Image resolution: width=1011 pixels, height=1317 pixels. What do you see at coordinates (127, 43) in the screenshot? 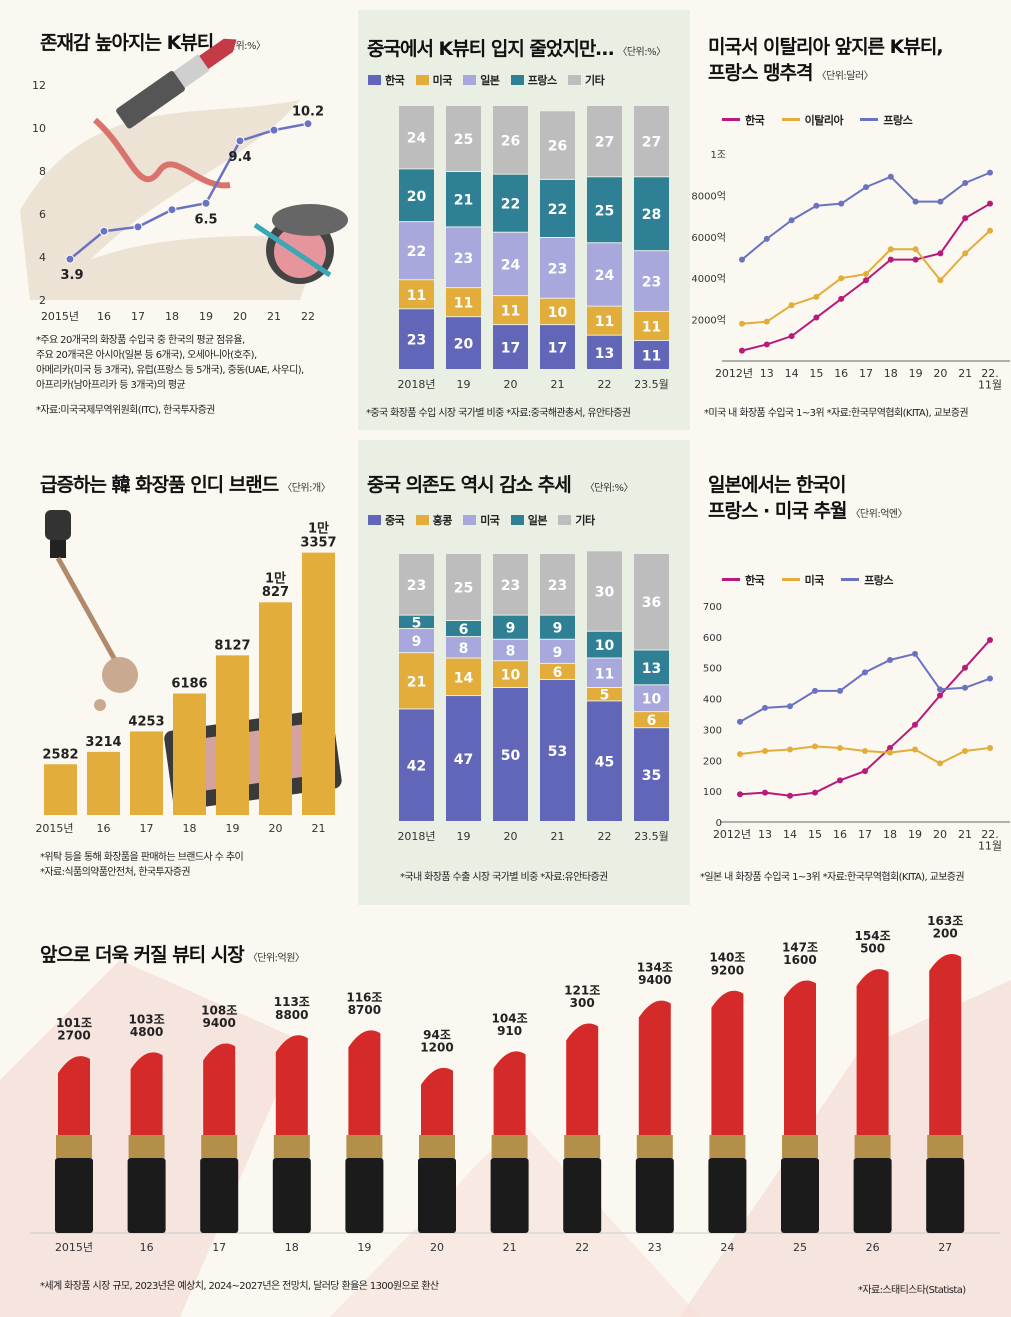
I see `p1-title-text: 존재감 높아지는 K뷰티` at bounding box center [127, 43].